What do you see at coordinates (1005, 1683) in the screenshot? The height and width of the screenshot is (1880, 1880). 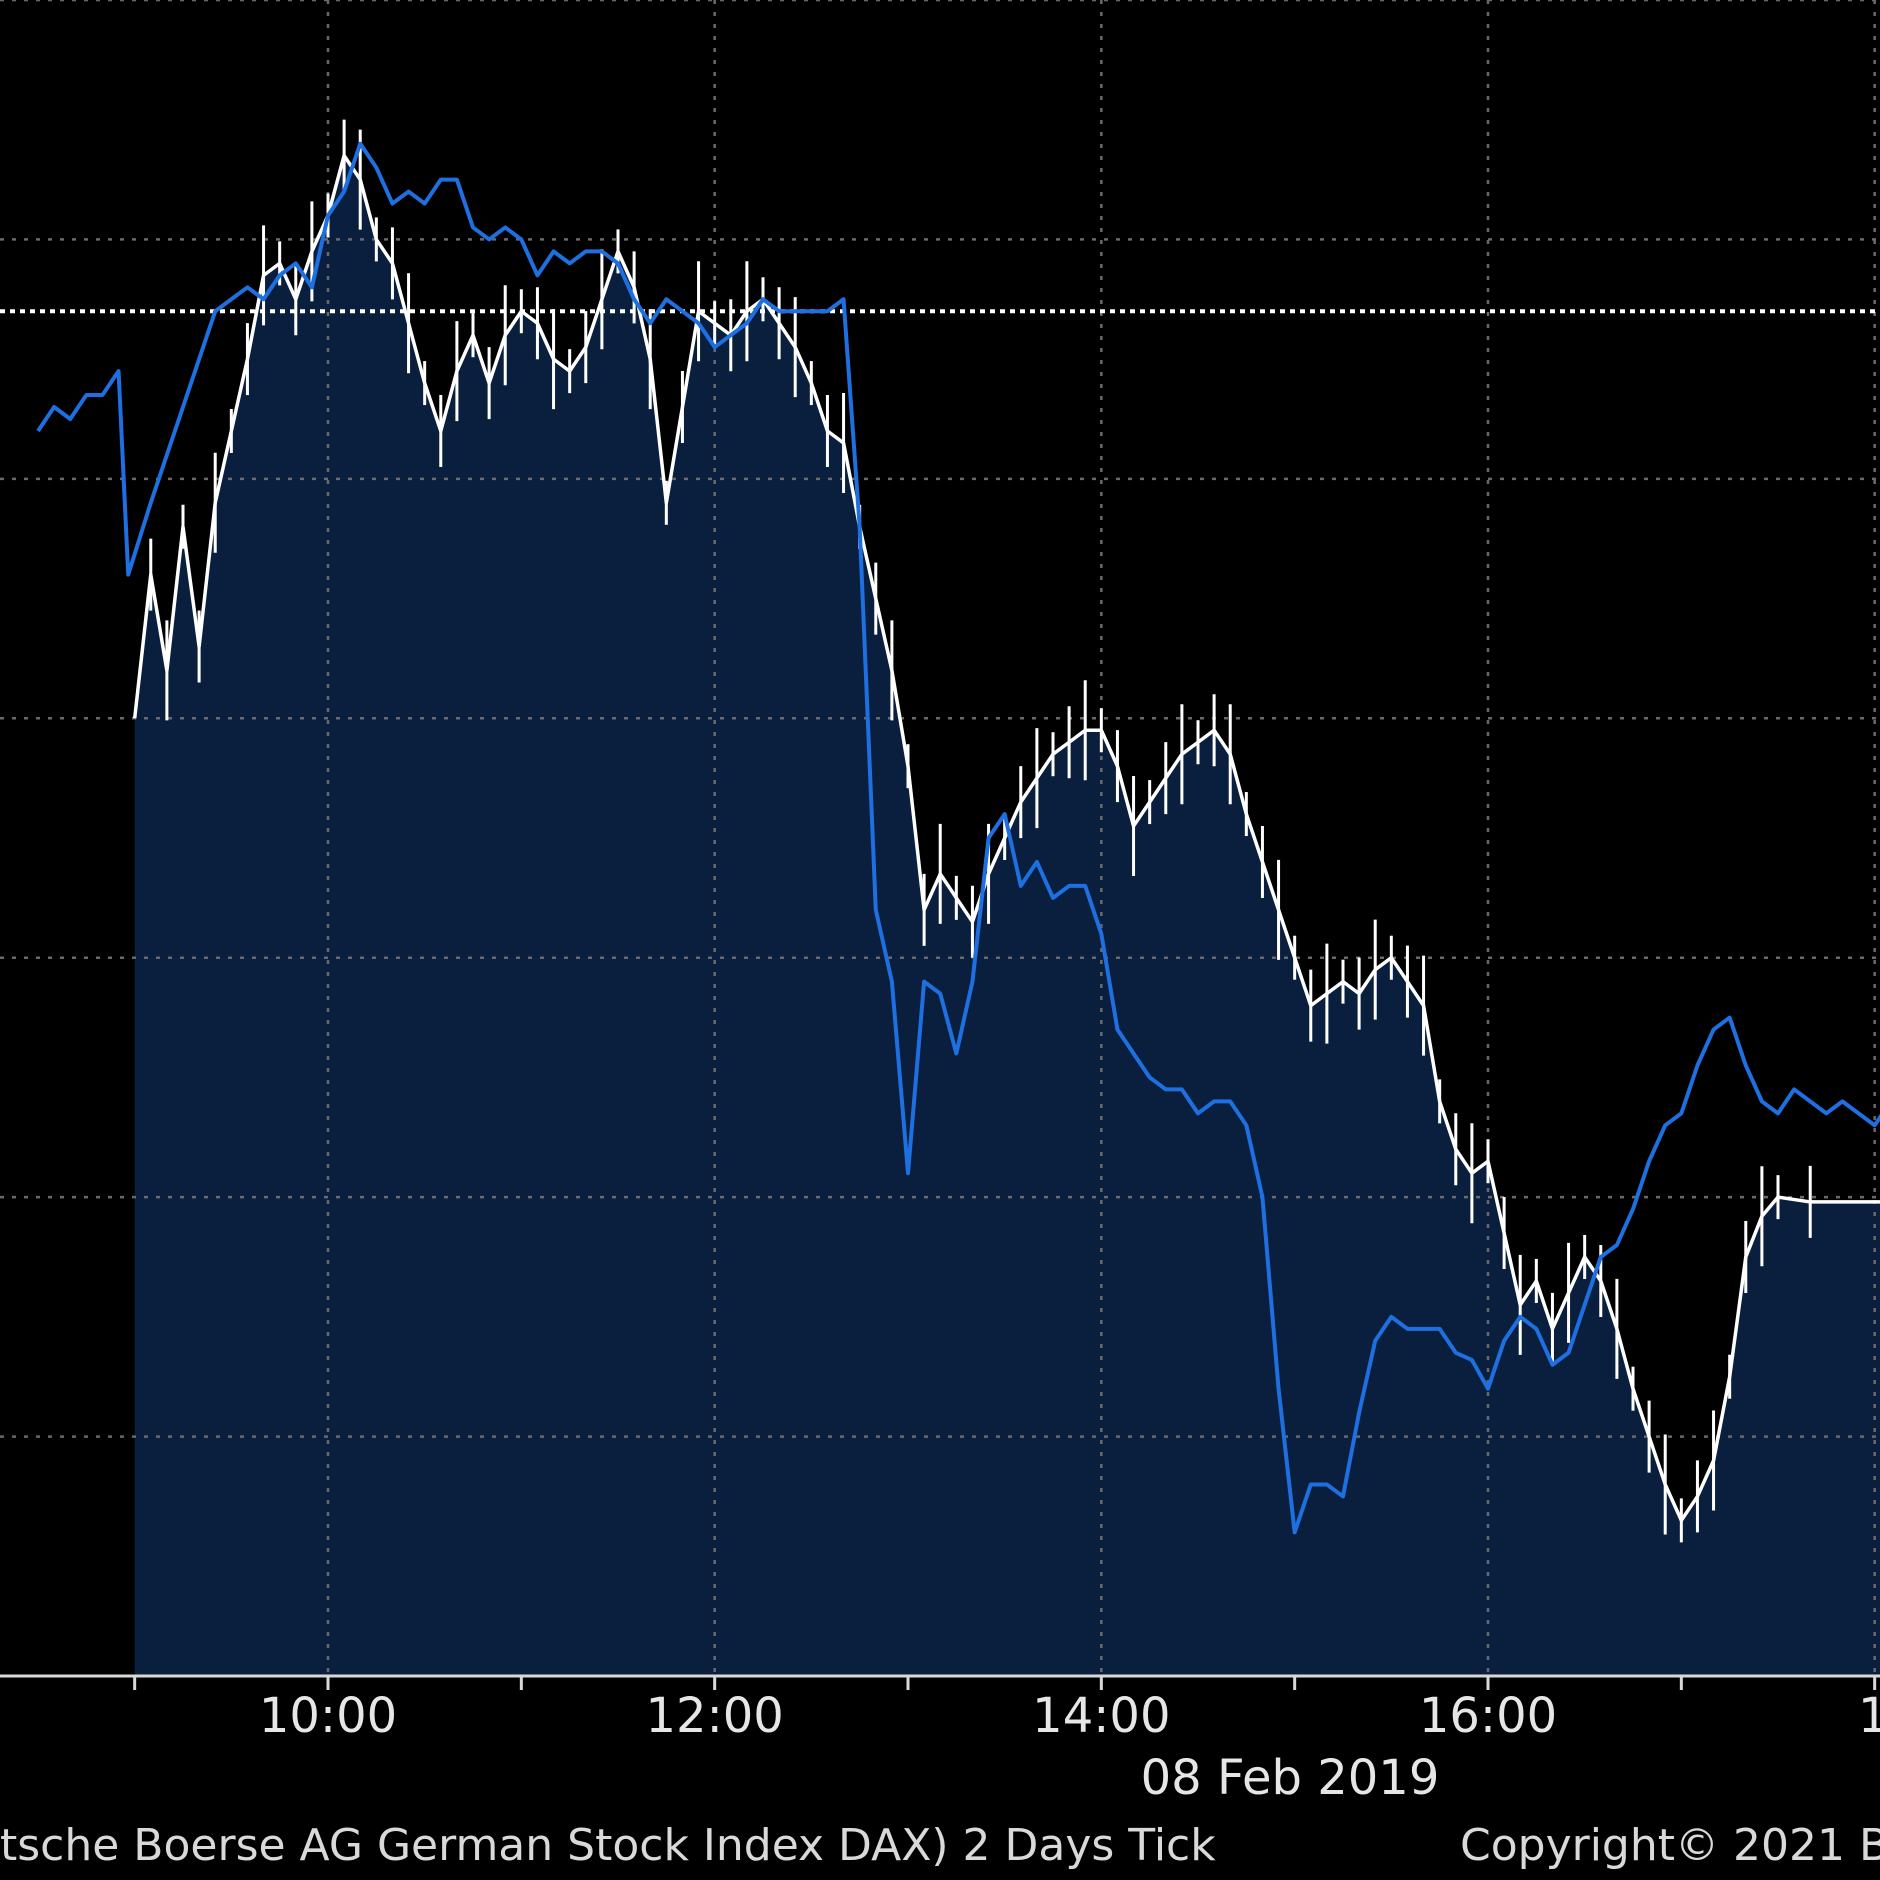 I see `x-tick-layer` at bounding box center [1005, 1683].